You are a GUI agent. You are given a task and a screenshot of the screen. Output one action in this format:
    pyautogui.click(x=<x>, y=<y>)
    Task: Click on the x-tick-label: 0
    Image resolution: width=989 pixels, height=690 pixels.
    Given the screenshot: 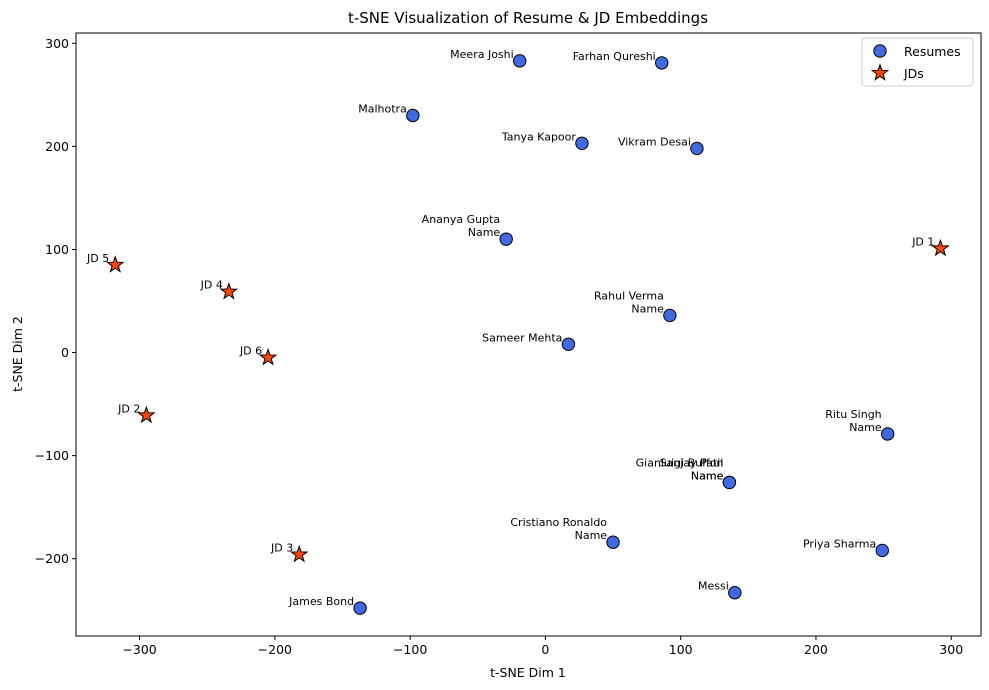 What is the action you would take?
    pyautogui.click(x=545, y=649)
    